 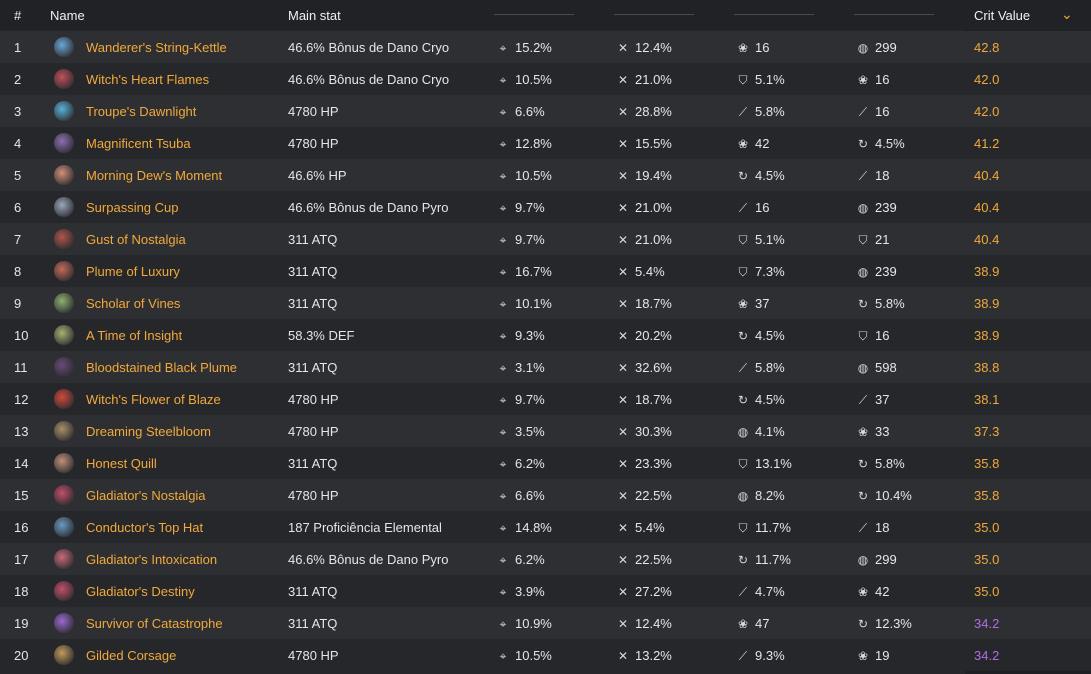 What do you see at coordinates (773, 463) in the screenshot?
I see `substat-value: 13.1%` at bounding box center [773, 463].